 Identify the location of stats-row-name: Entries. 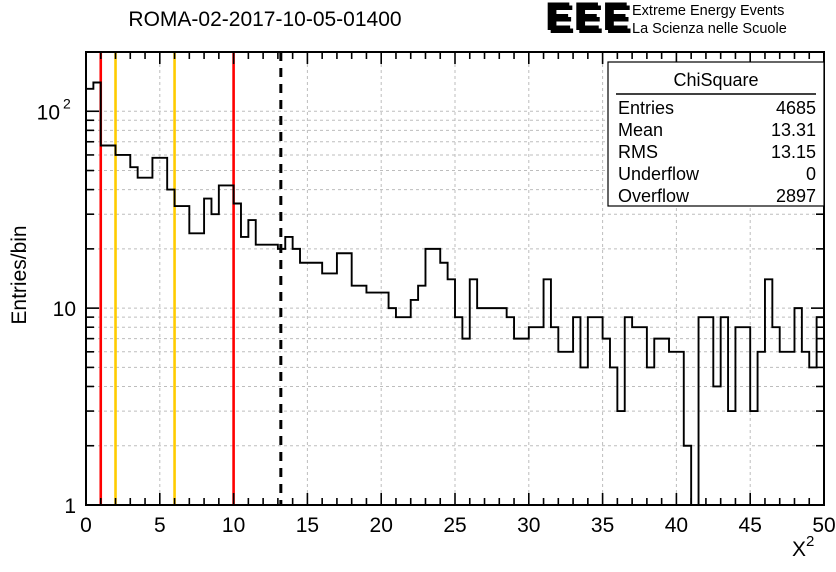
(646, 108).